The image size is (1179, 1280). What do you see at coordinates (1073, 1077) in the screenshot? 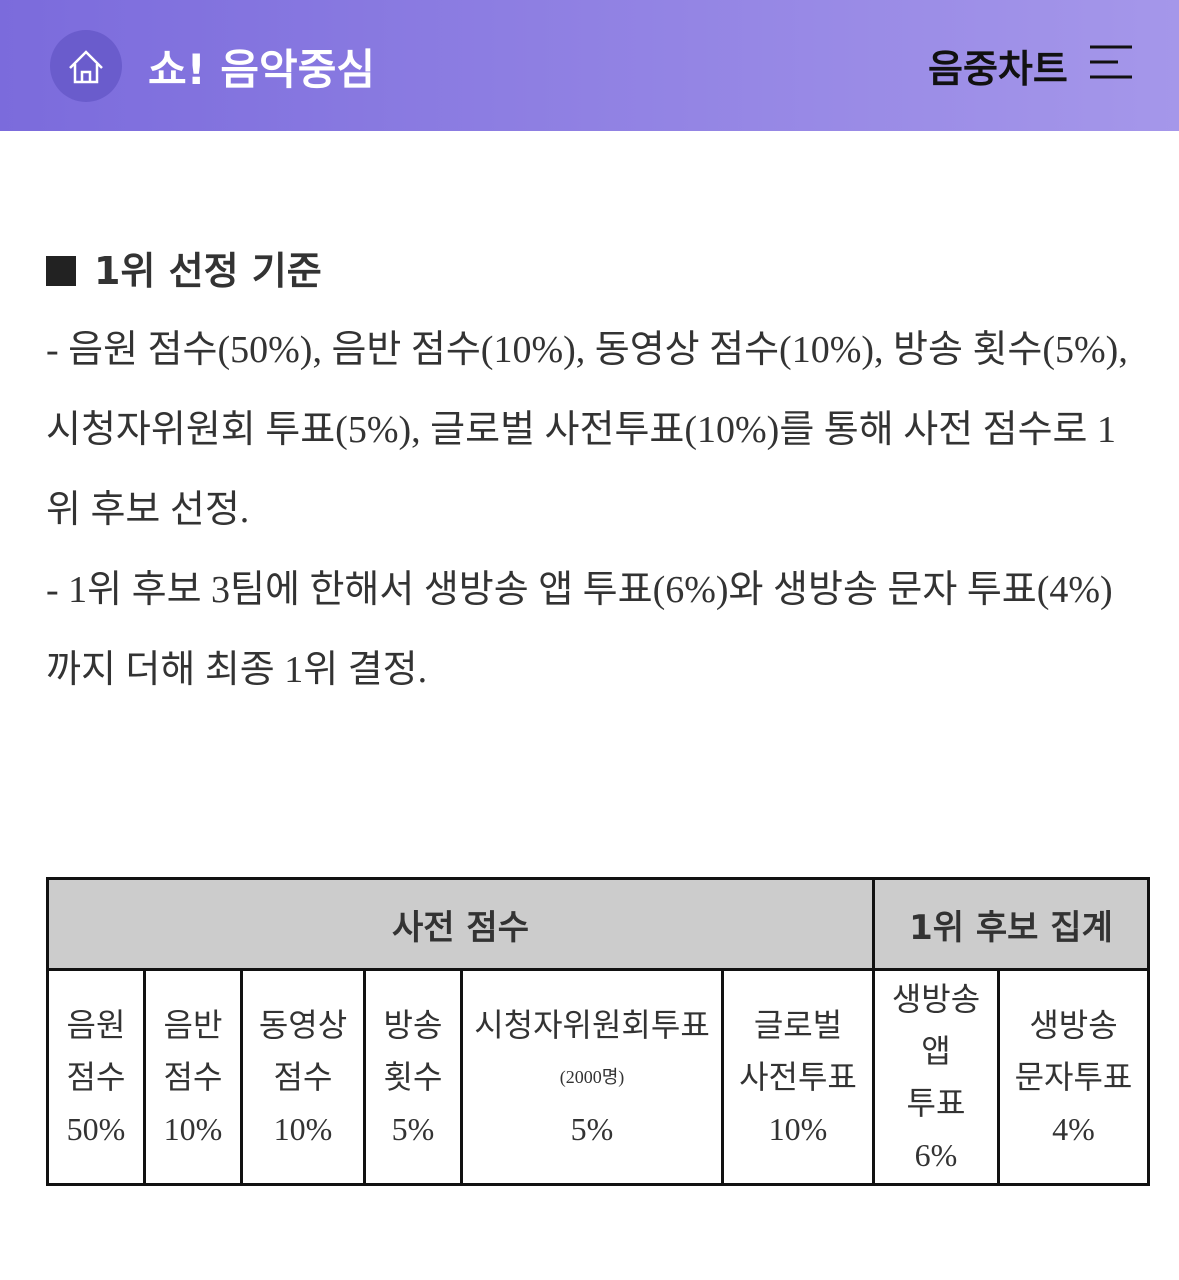
I see `cell-label: 문자투표` at bounding box center [1073, 1077].